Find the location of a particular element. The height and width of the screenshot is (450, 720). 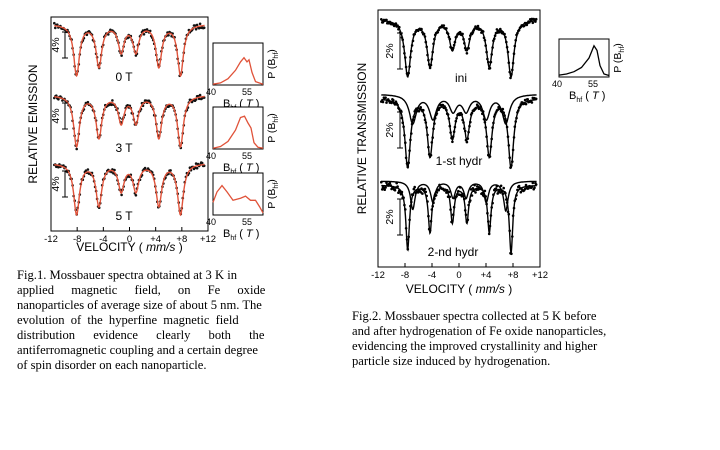

spectrum-5T is located at coordinates (129, 189).